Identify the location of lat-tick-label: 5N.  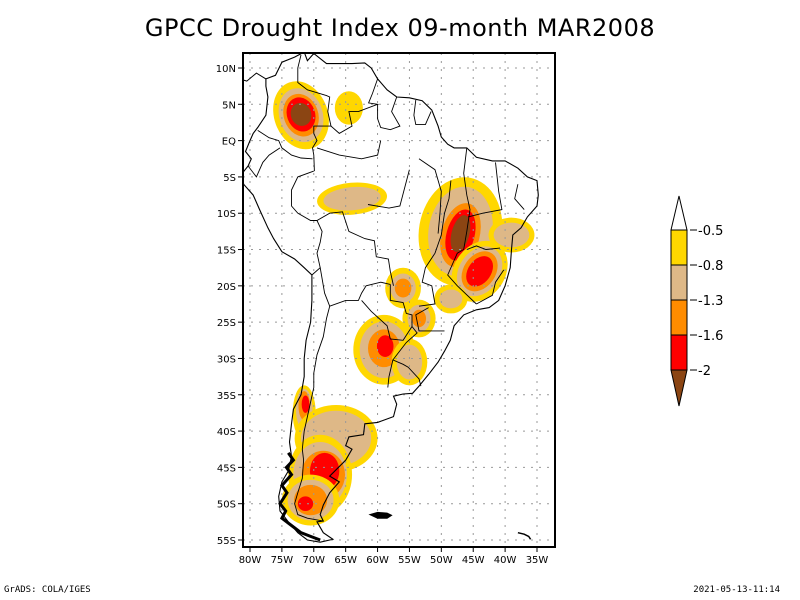
(229, 105).